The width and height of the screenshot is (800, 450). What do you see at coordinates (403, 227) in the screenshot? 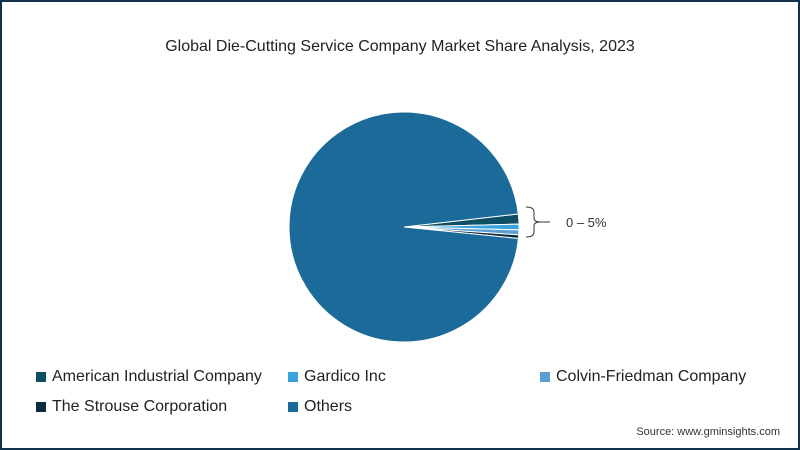
I see `pie-slice-others` at bounding box center [403, 227].